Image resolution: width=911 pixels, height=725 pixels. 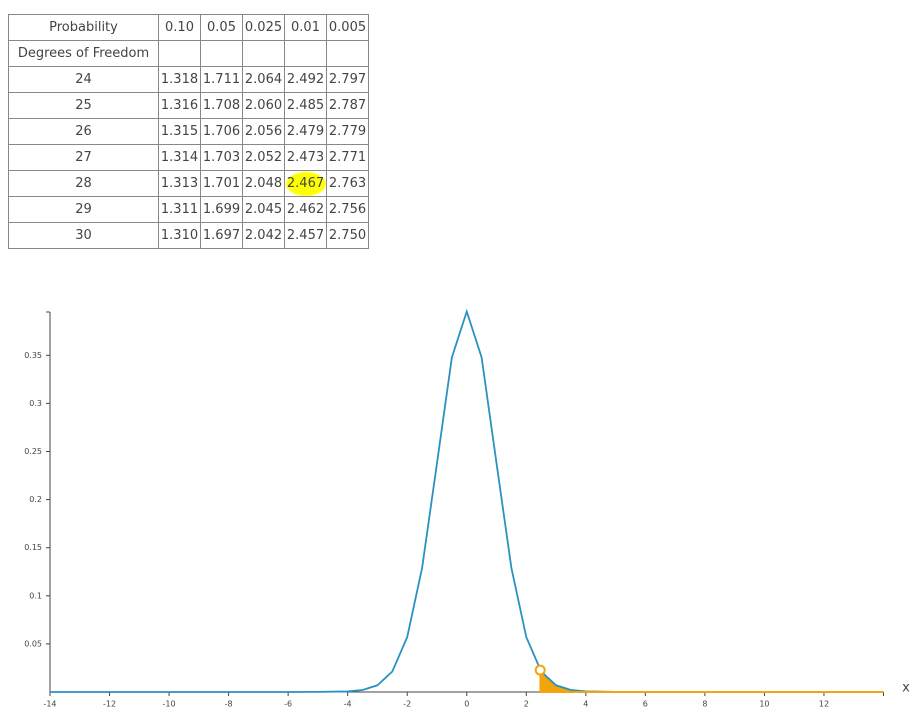 I want to click on x-tick-label: -12, so click(x=109, y=704).